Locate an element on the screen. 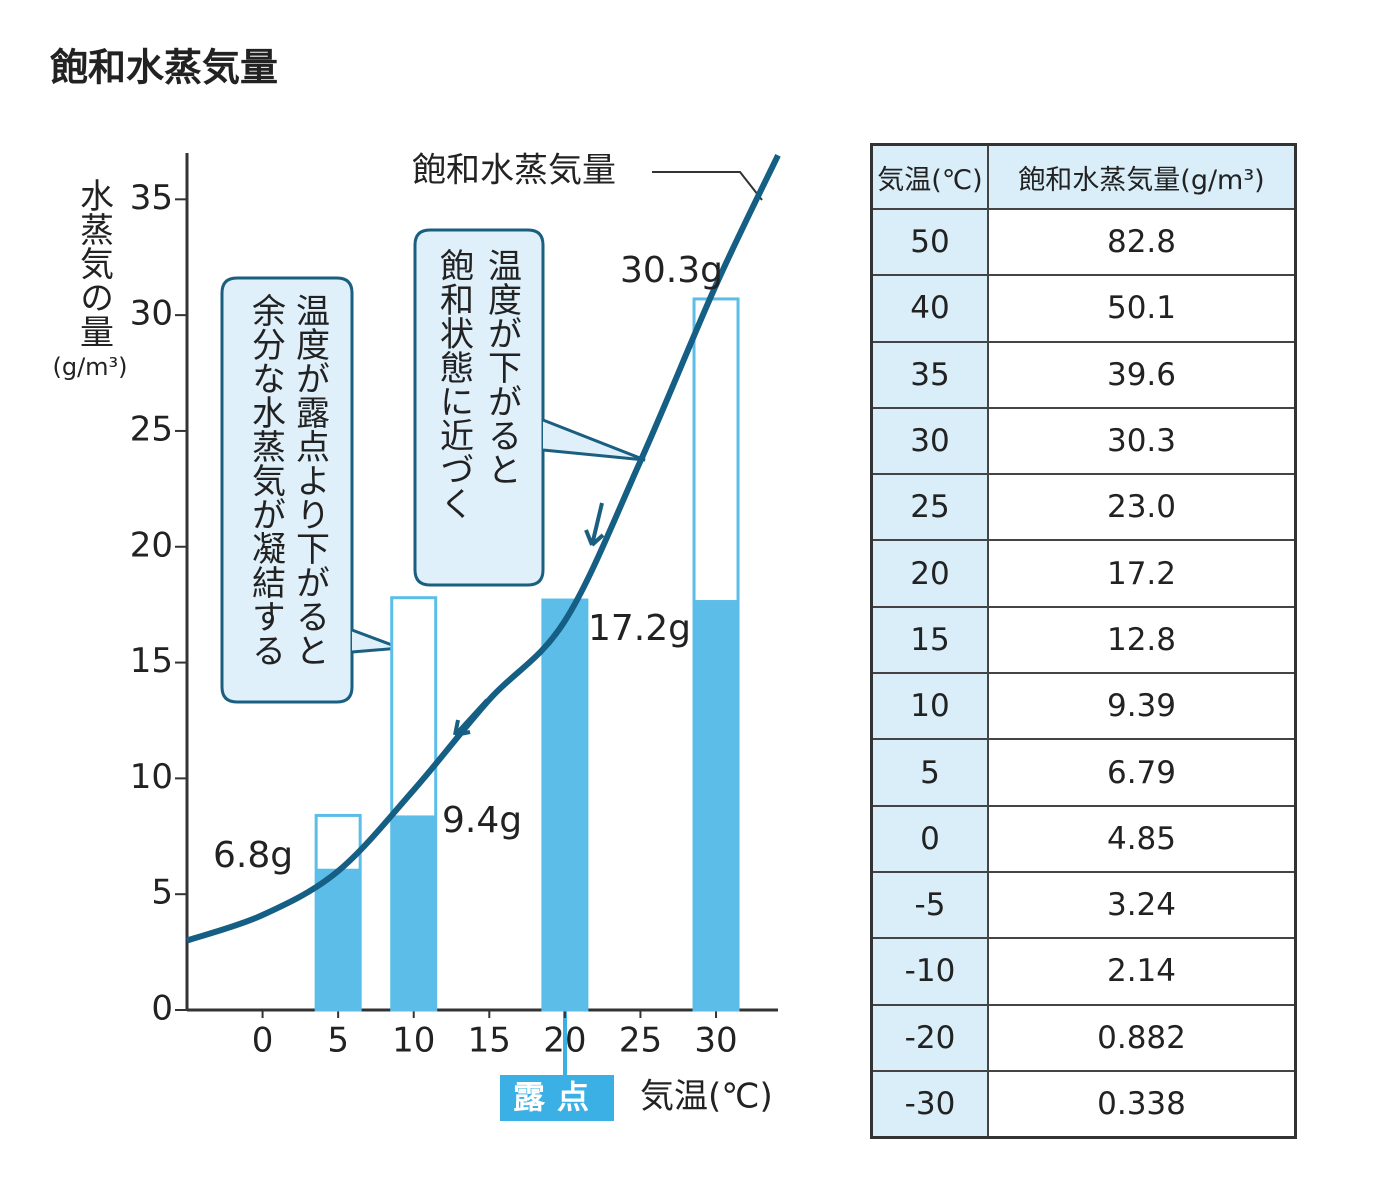 The height and width of the screenshot is (1186, 1379). callout-text: 温度が露点より下がると is located at coordinates (310, 480).